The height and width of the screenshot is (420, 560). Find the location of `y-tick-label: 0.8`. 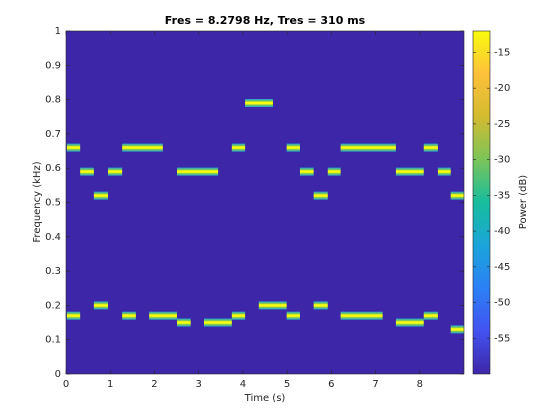

y-tick-label: 0.8 is located at coordinates (53, 100).